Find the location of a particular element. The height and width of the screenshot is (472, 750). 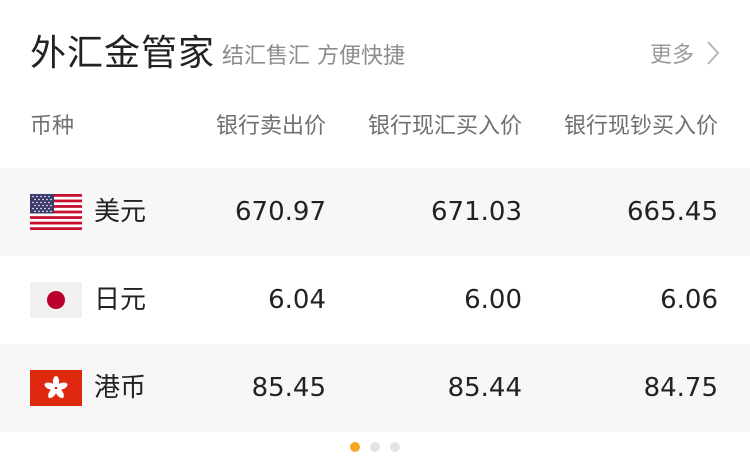

currency-name: 美元 is located at coordinates (120, 212).